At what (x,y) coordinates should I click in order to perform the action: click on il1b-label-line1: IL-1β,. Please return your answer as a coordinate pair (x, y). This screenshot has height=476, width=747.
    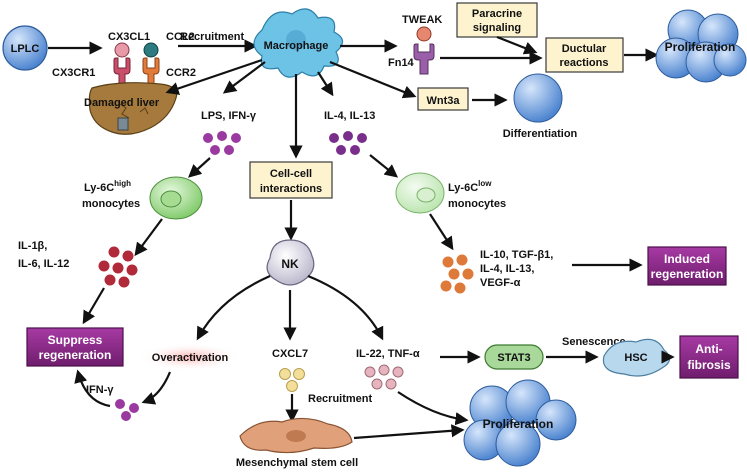
    Looking at the image, I should click on (32, 246).